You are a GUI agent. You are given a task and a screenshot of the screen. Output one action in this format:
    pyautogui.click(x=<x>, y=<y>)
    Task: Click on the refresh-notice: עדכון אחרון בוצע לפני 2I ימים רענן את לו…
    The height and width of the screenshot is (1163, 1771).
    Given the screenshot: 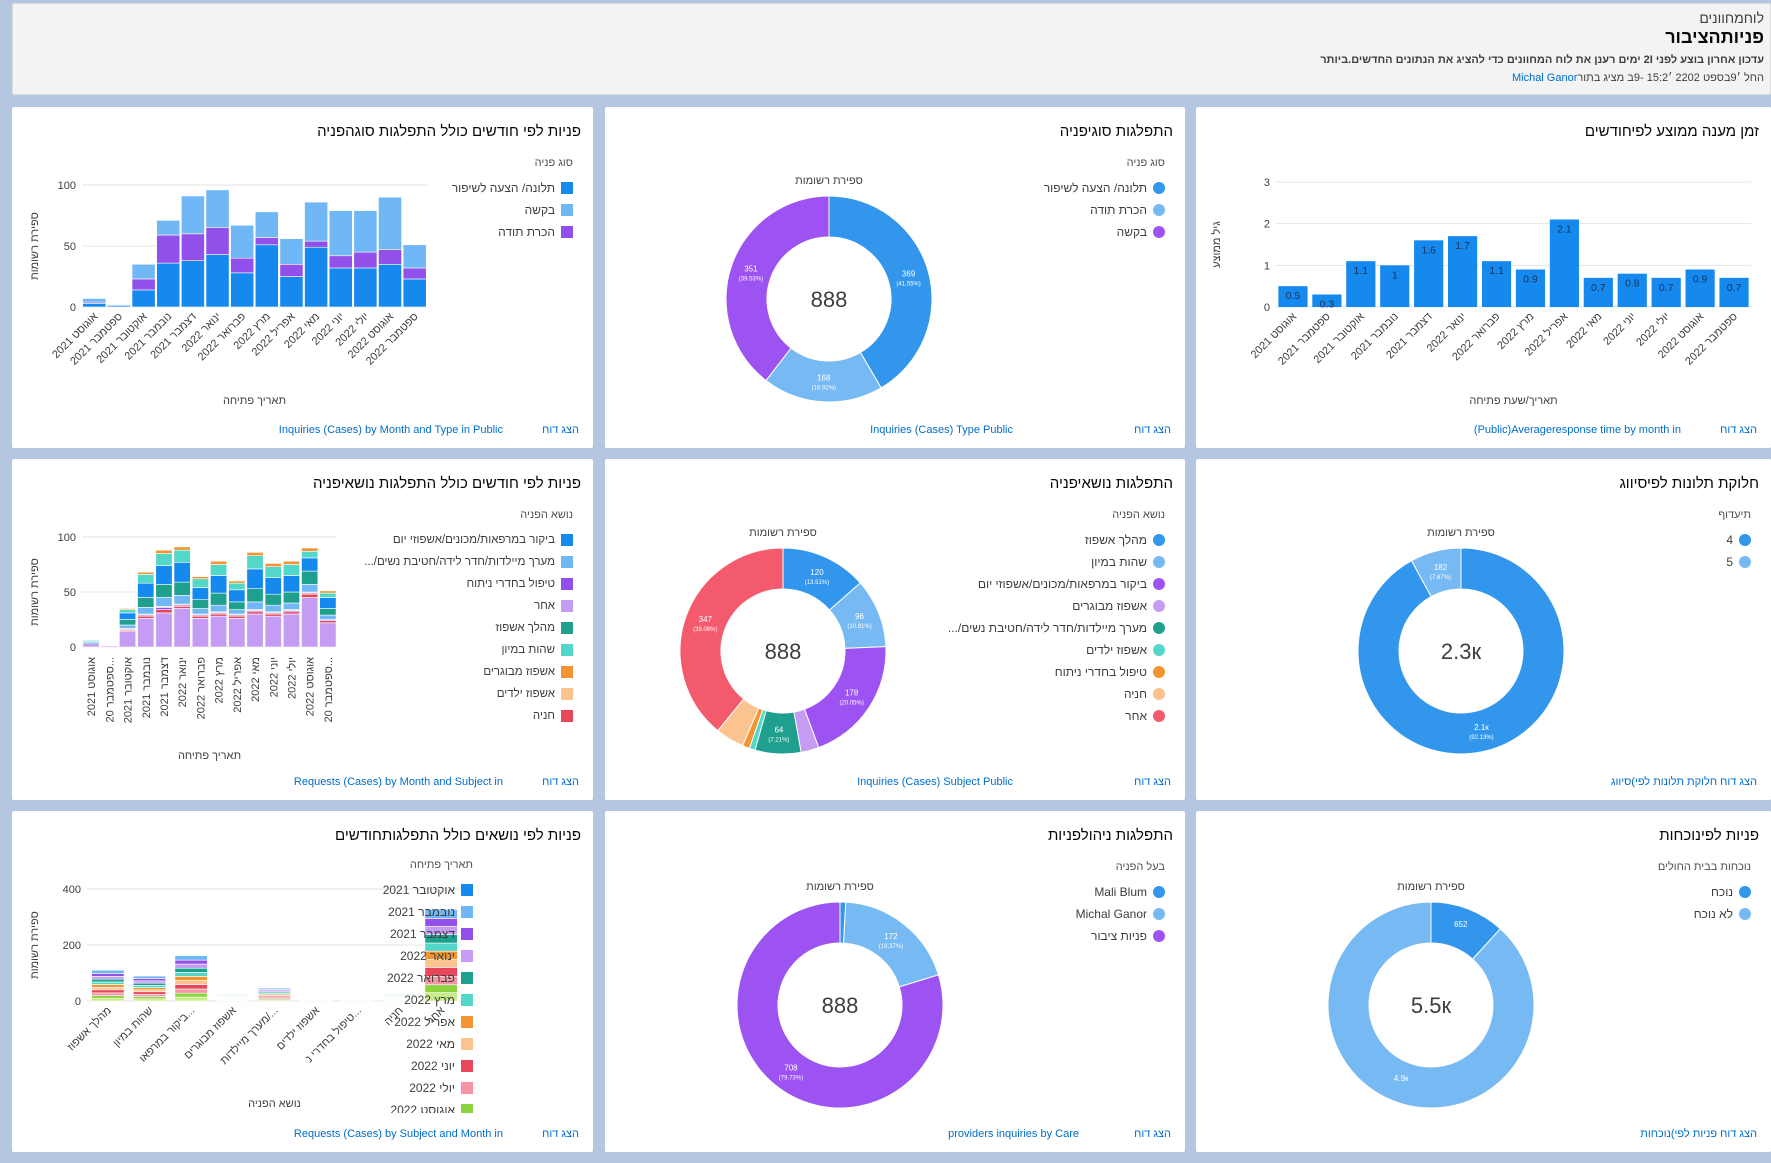 What is the action you would take?
    pyautogui.click(x=1542, y=60)
    